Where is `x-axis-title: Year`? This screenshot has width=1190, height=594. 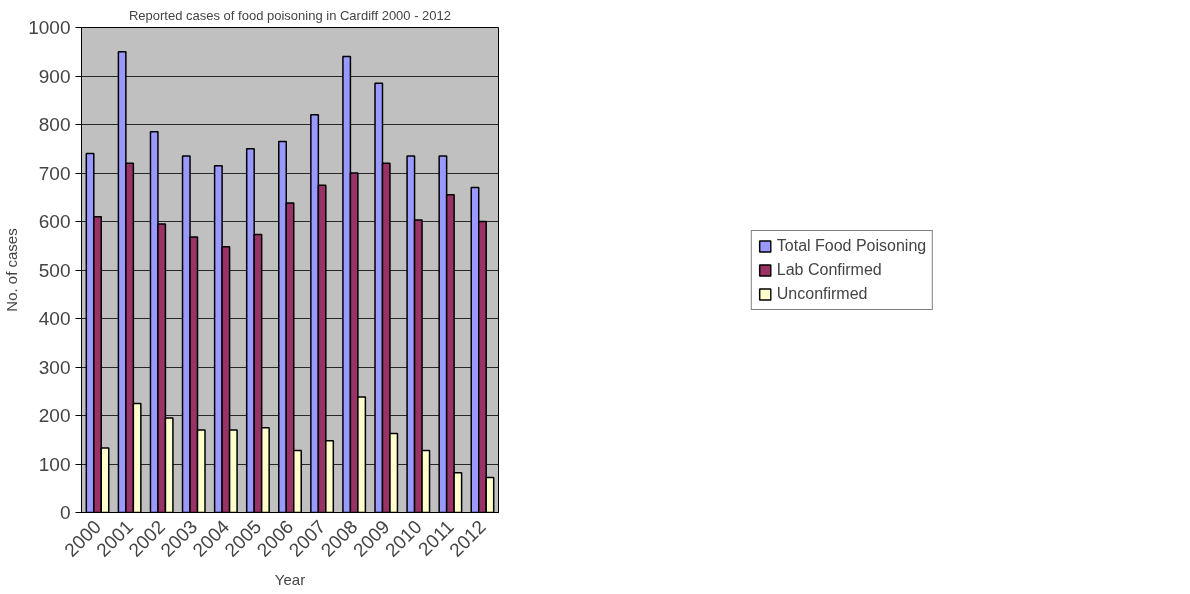
x-axis-title: Year is located at coordinates (290, 579).